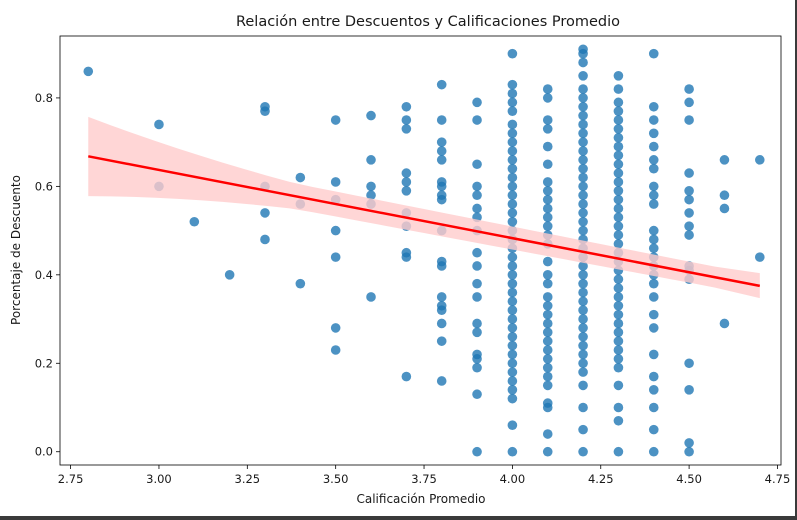  Describe the element at coordinates (513, 479) in the screenshot. I see `x-tick-label: 4.00` at that location.